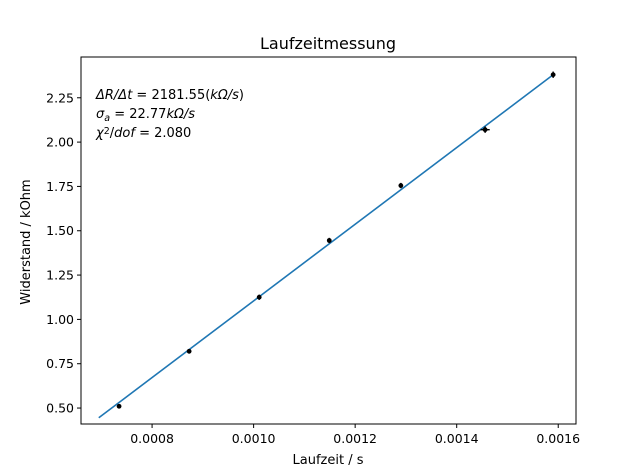 This screenshot has width=640, height=476. I want to click on y-tick-label: 1.00, so click(60, 319).